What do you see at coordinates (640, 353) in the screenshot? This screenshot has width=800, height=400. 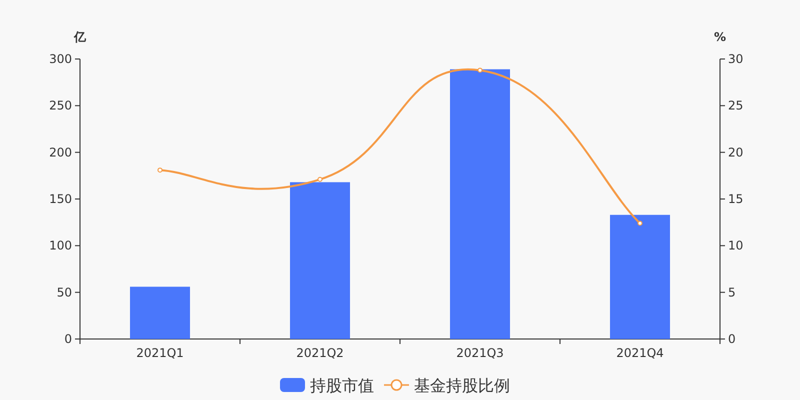 I see `x-tick-label: 2021Q4` at bounding box center [640, 353].